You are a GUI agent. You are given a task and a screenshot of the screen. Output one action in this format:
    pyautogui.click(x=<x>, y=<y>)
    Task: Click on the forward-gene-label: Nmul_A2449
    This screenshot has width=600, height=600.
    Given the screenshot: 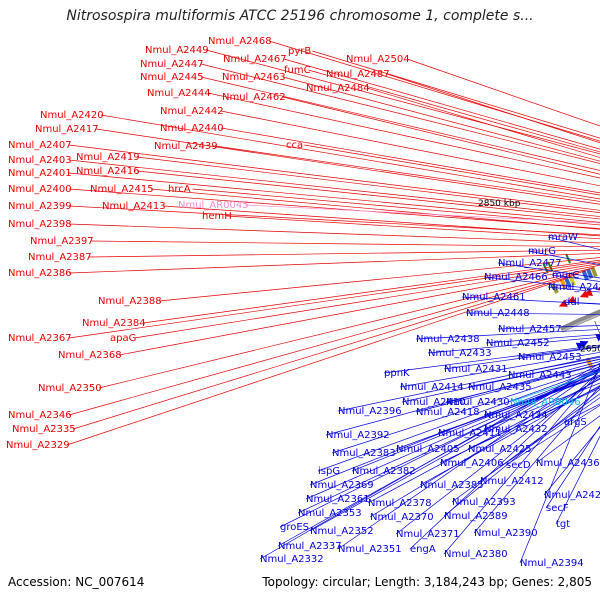 What is the action you would take?
    pyautogui.click(x=177, y=50)
    